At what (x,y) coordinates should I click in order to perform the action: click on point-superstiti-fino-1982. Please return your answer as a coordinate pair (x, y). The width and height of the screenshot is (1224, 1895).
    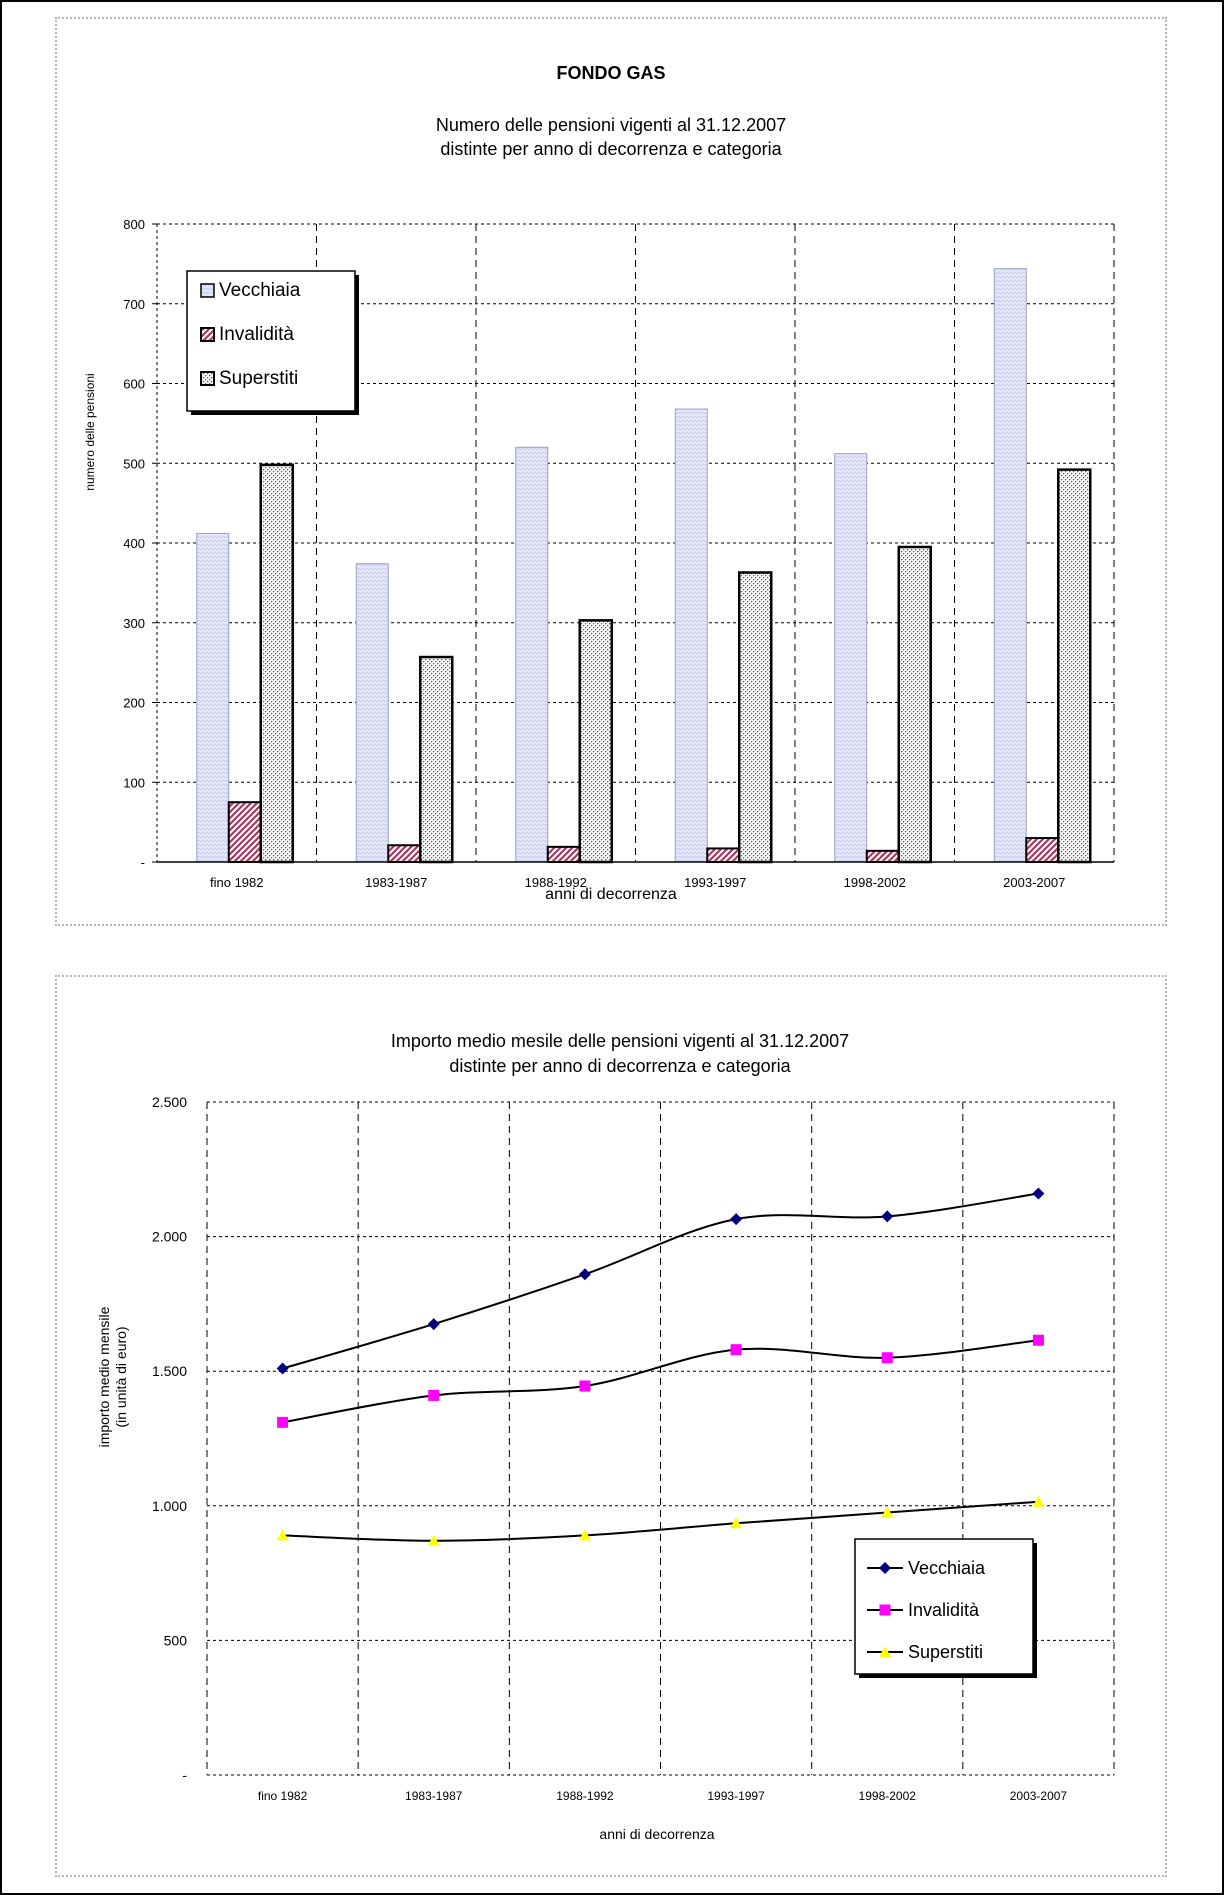
    Looking at the image, I should click on (282, 1535).